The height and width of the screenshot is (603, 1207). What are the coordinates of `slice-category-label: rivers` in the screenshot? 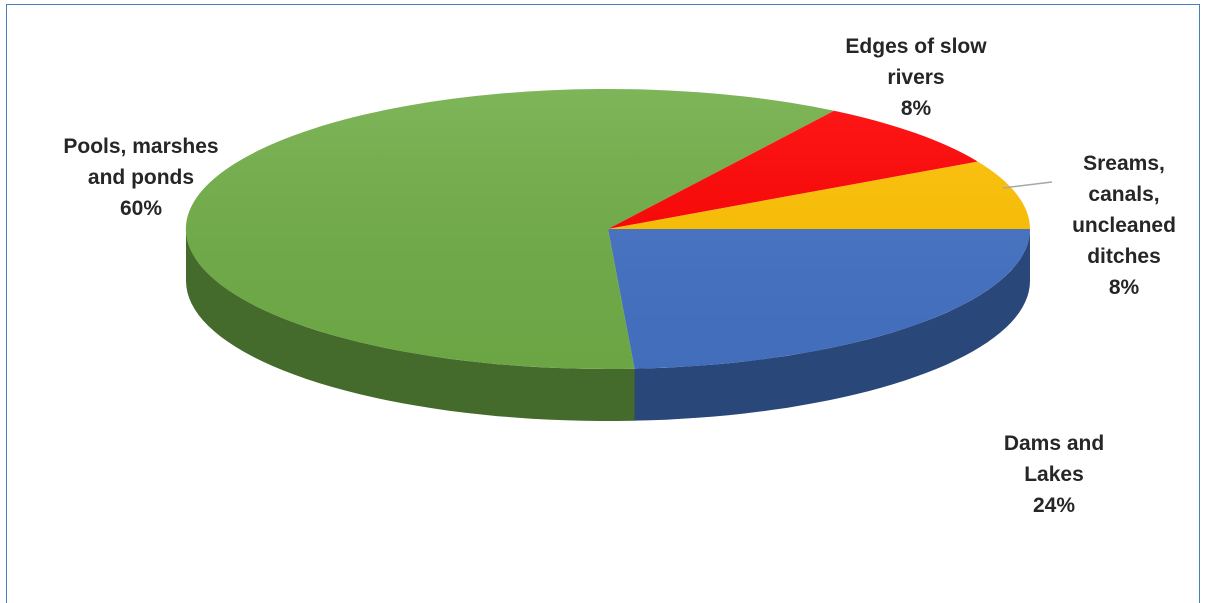 It's located at (915, 77).